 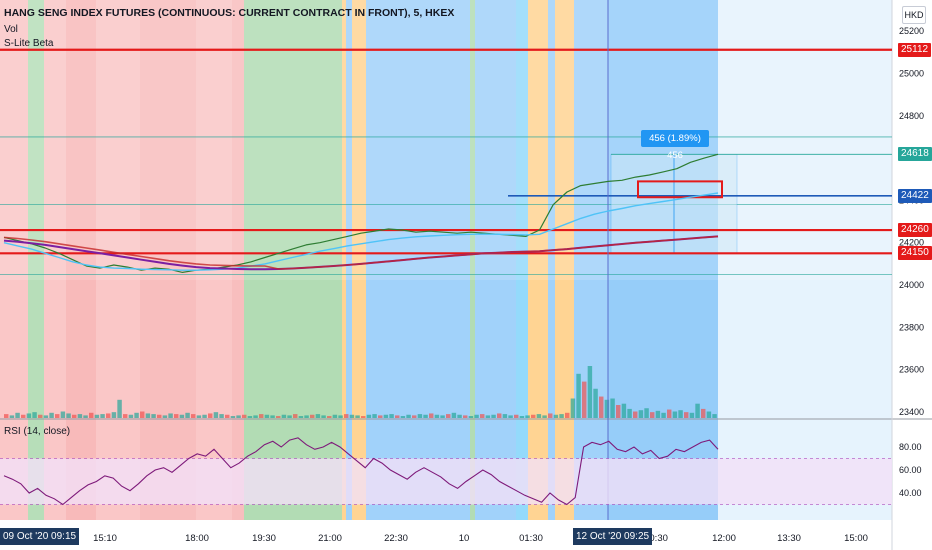 I want to click on price-tag-24150: 24150, so click(x=915, y=253).